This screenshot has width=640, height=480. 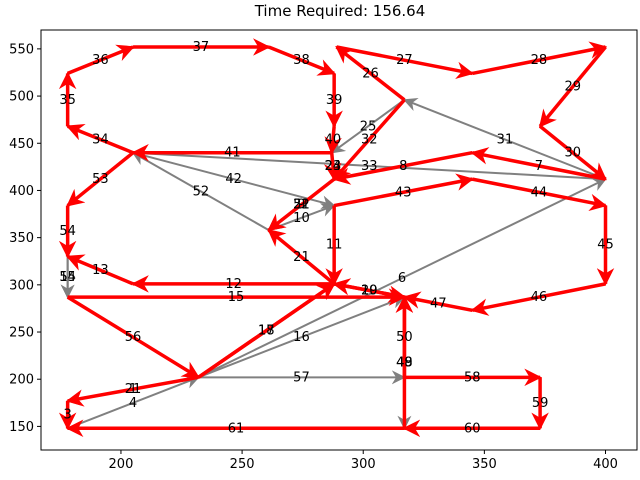 What do you see at coordinates (369, 139) in the screenshot?
I see `edge-label-32: 32` at bounding box center [369, 139].